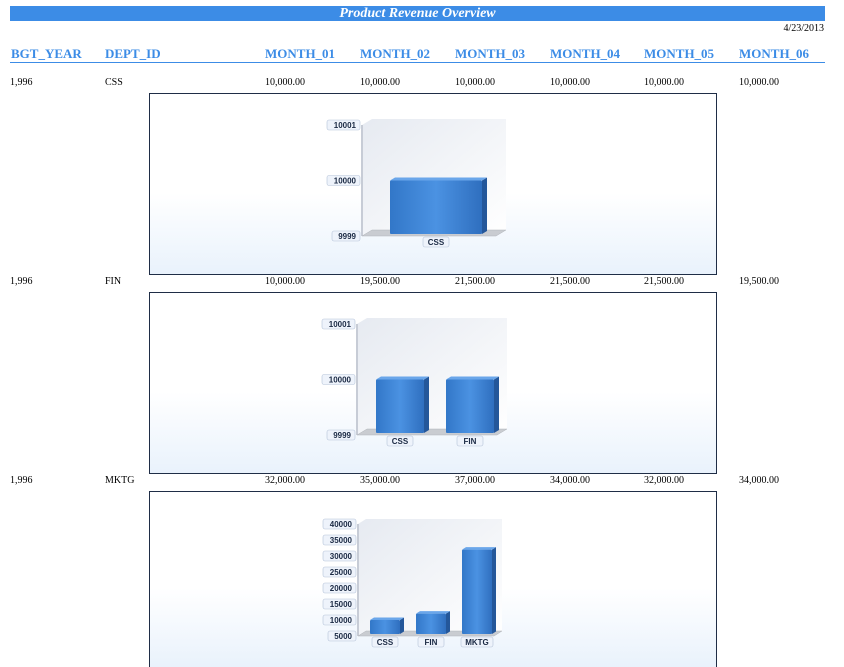  I want to click on header-rule, so click(417, 62).